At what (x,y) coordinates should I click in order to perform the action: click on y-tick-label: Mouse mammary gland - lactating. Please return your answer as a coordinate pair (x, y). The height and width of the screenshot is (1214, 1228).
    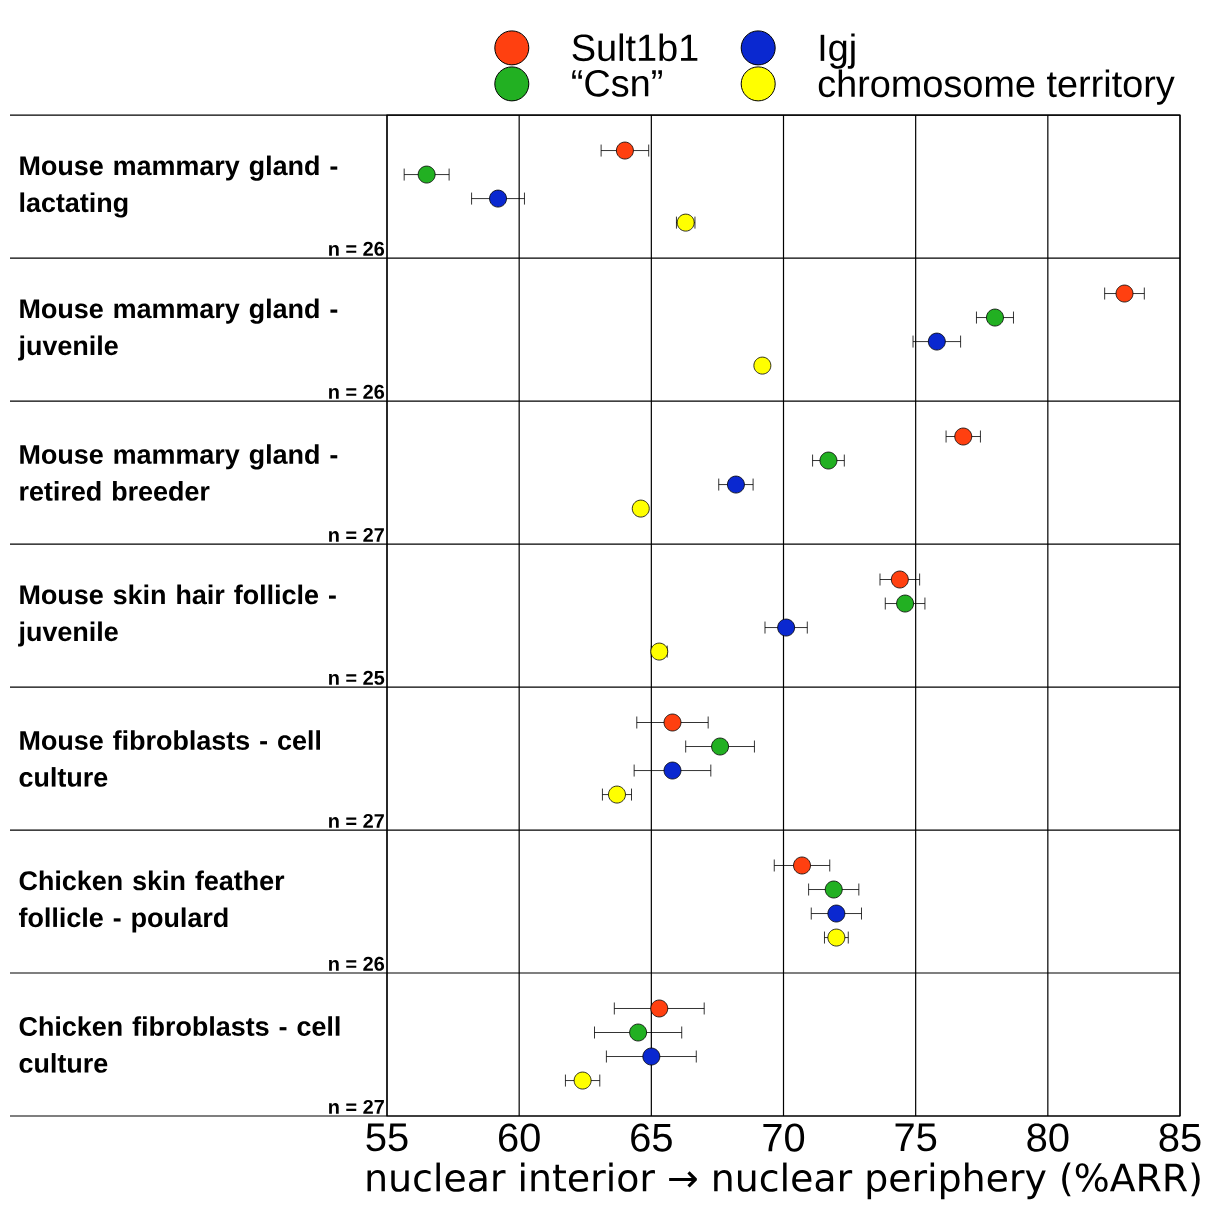
    Looking at the image, I should click on (179, 186).